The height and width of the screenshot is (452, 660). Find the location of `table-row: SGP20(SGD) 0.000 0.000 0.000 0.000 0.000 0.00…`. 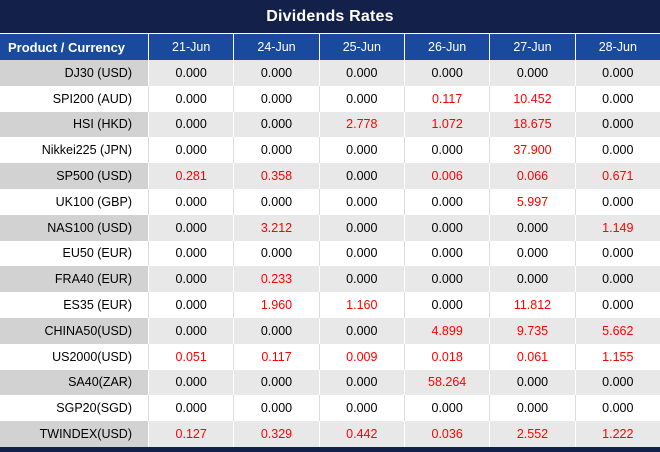

table-row: SGP20(SGD) 0.000 0.000 0.000 0.000 0.000 0.00… is located at coordinates (330, 408).